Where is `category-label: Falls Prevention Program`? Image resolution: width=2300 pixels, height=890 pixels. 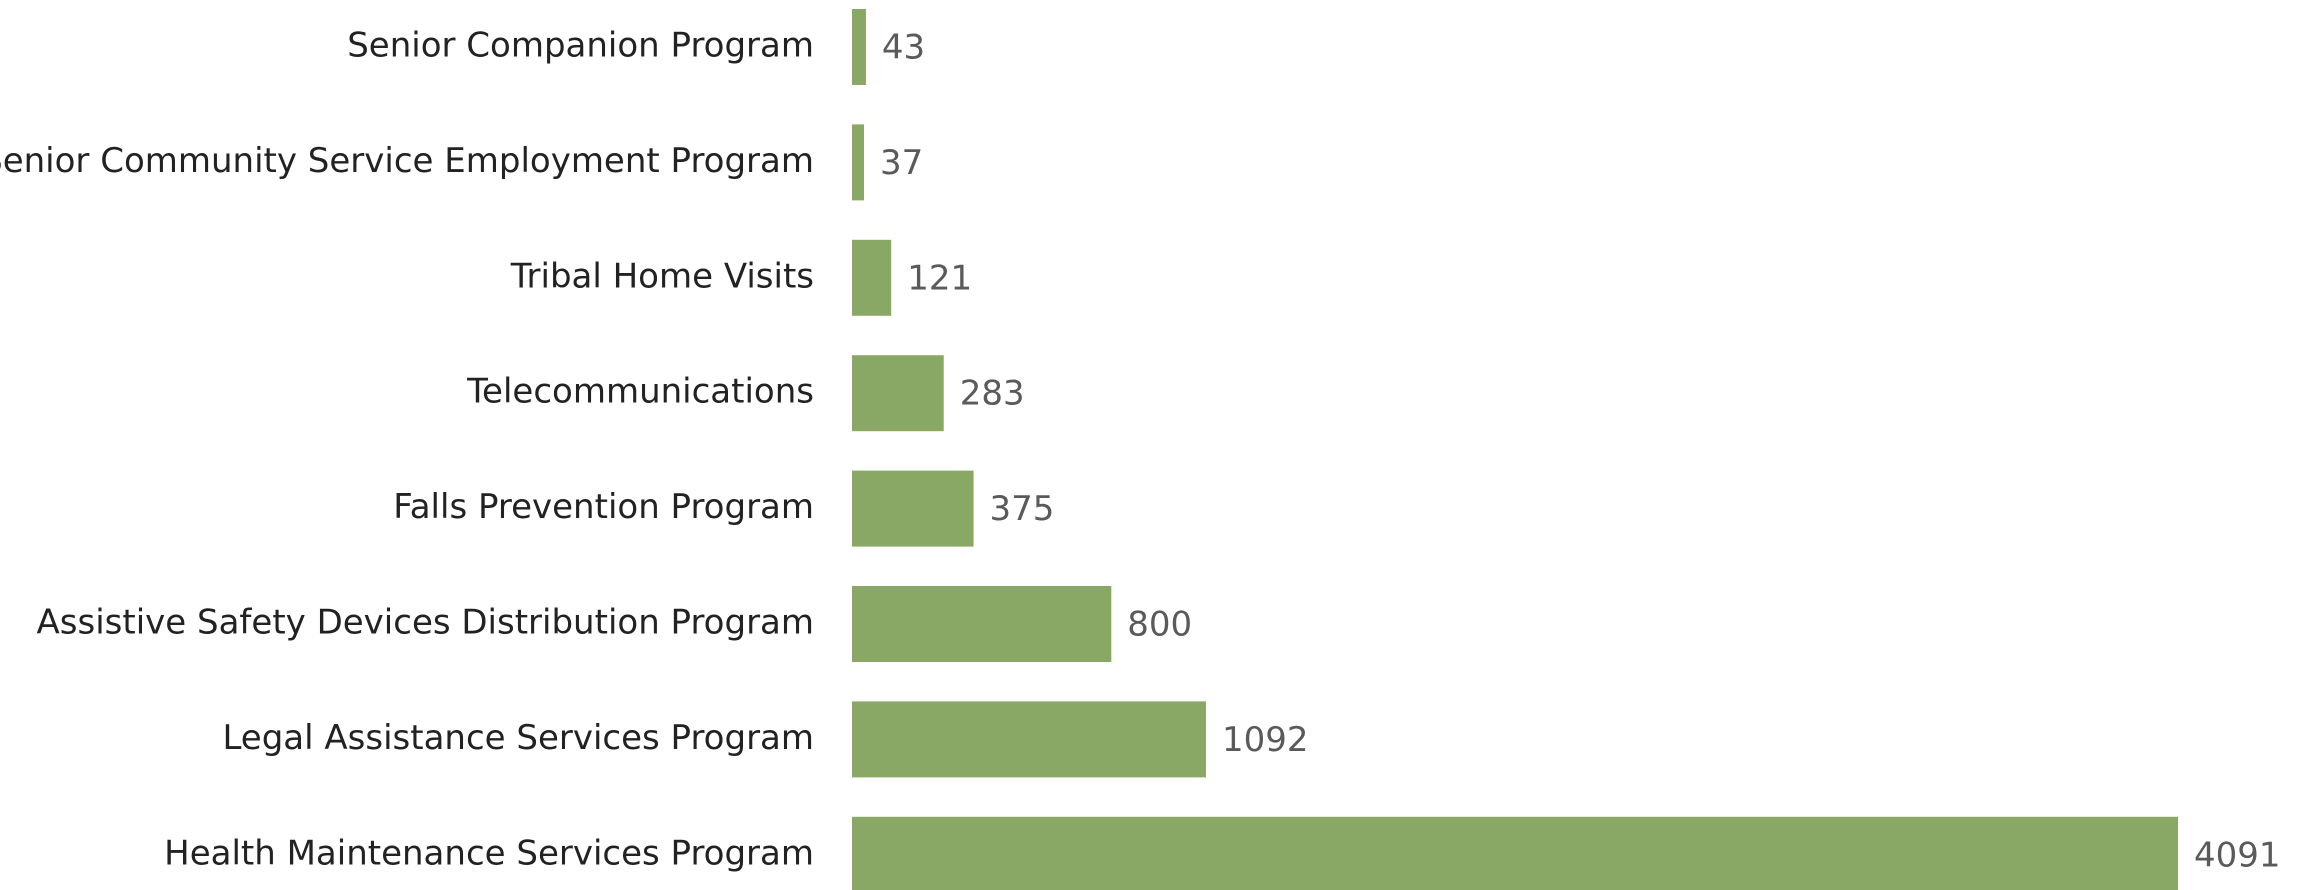
category-label: Falls Prevention Program is located at coordinates (603, 507).